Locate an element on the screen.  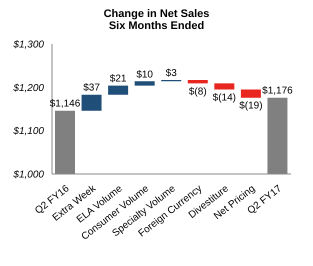
y-tick-label: $1,100 is located at coordinates (28, 132).